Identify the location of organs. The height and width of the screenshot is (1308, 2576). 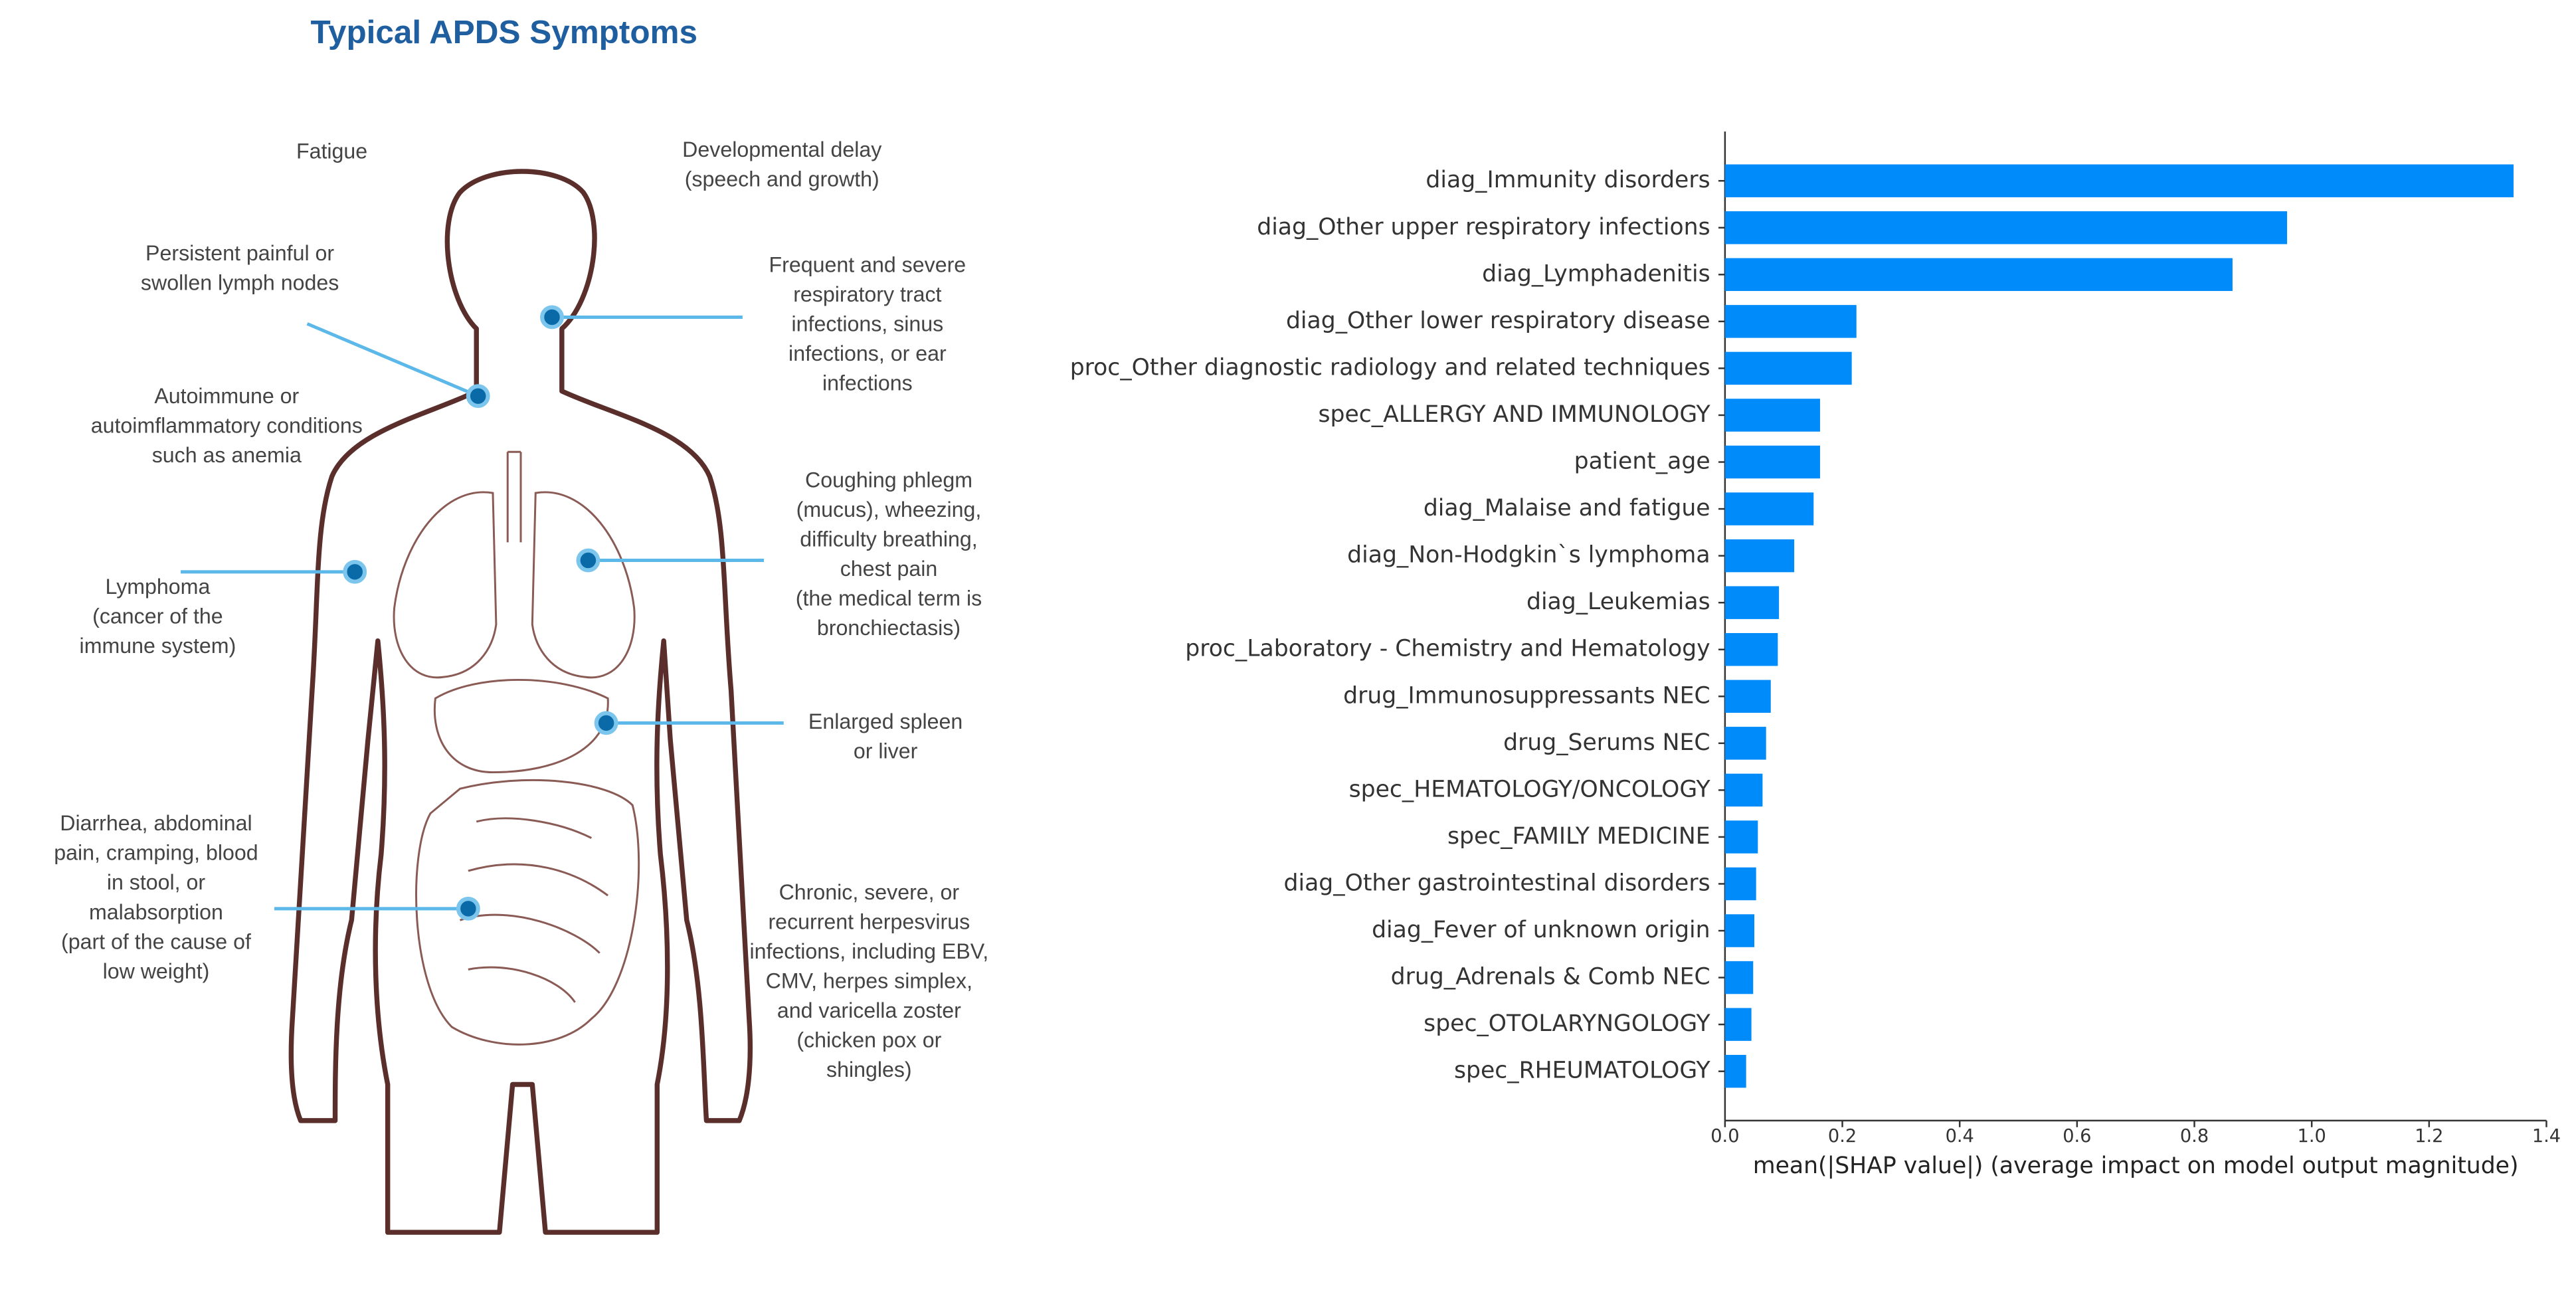
(516, 748).